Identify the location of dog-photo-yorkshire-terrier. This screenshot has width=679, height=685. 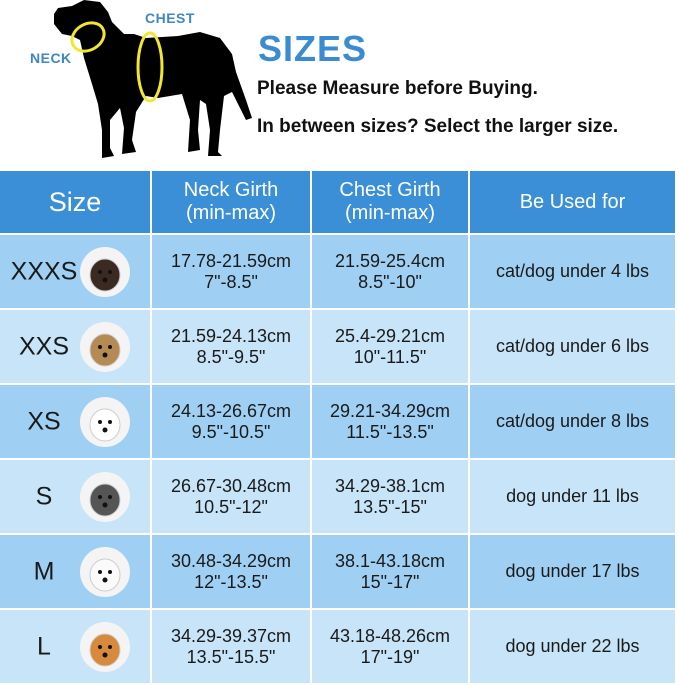
(105, 346).